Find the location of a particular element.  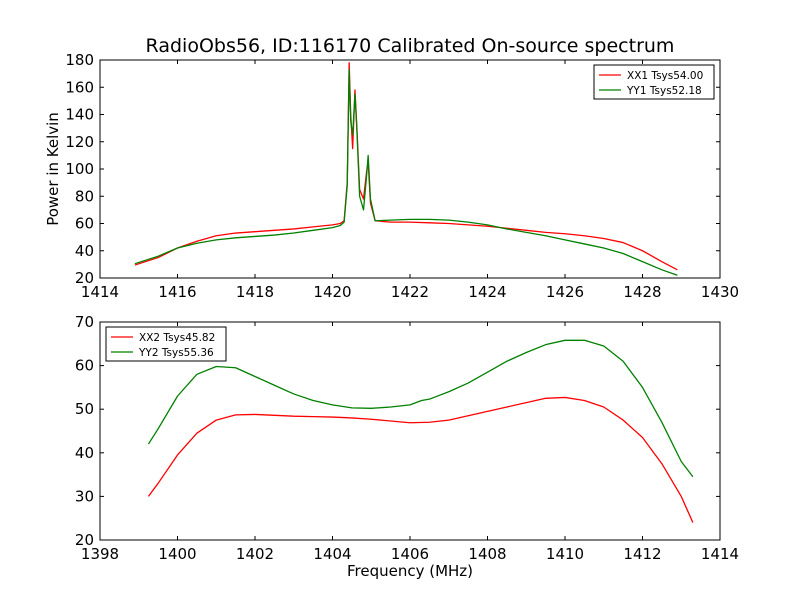

bottom-x-tick-label: 1404 is located at coordinates (332, 554).